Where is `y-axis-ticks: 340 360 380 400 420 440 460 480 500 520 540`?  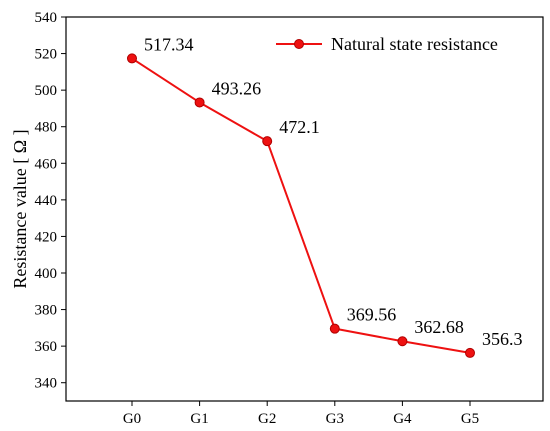 y-axis-ticks: 340 360 380 400 420 440 460 480 500 520 540 is located at coordinates (50, 201).